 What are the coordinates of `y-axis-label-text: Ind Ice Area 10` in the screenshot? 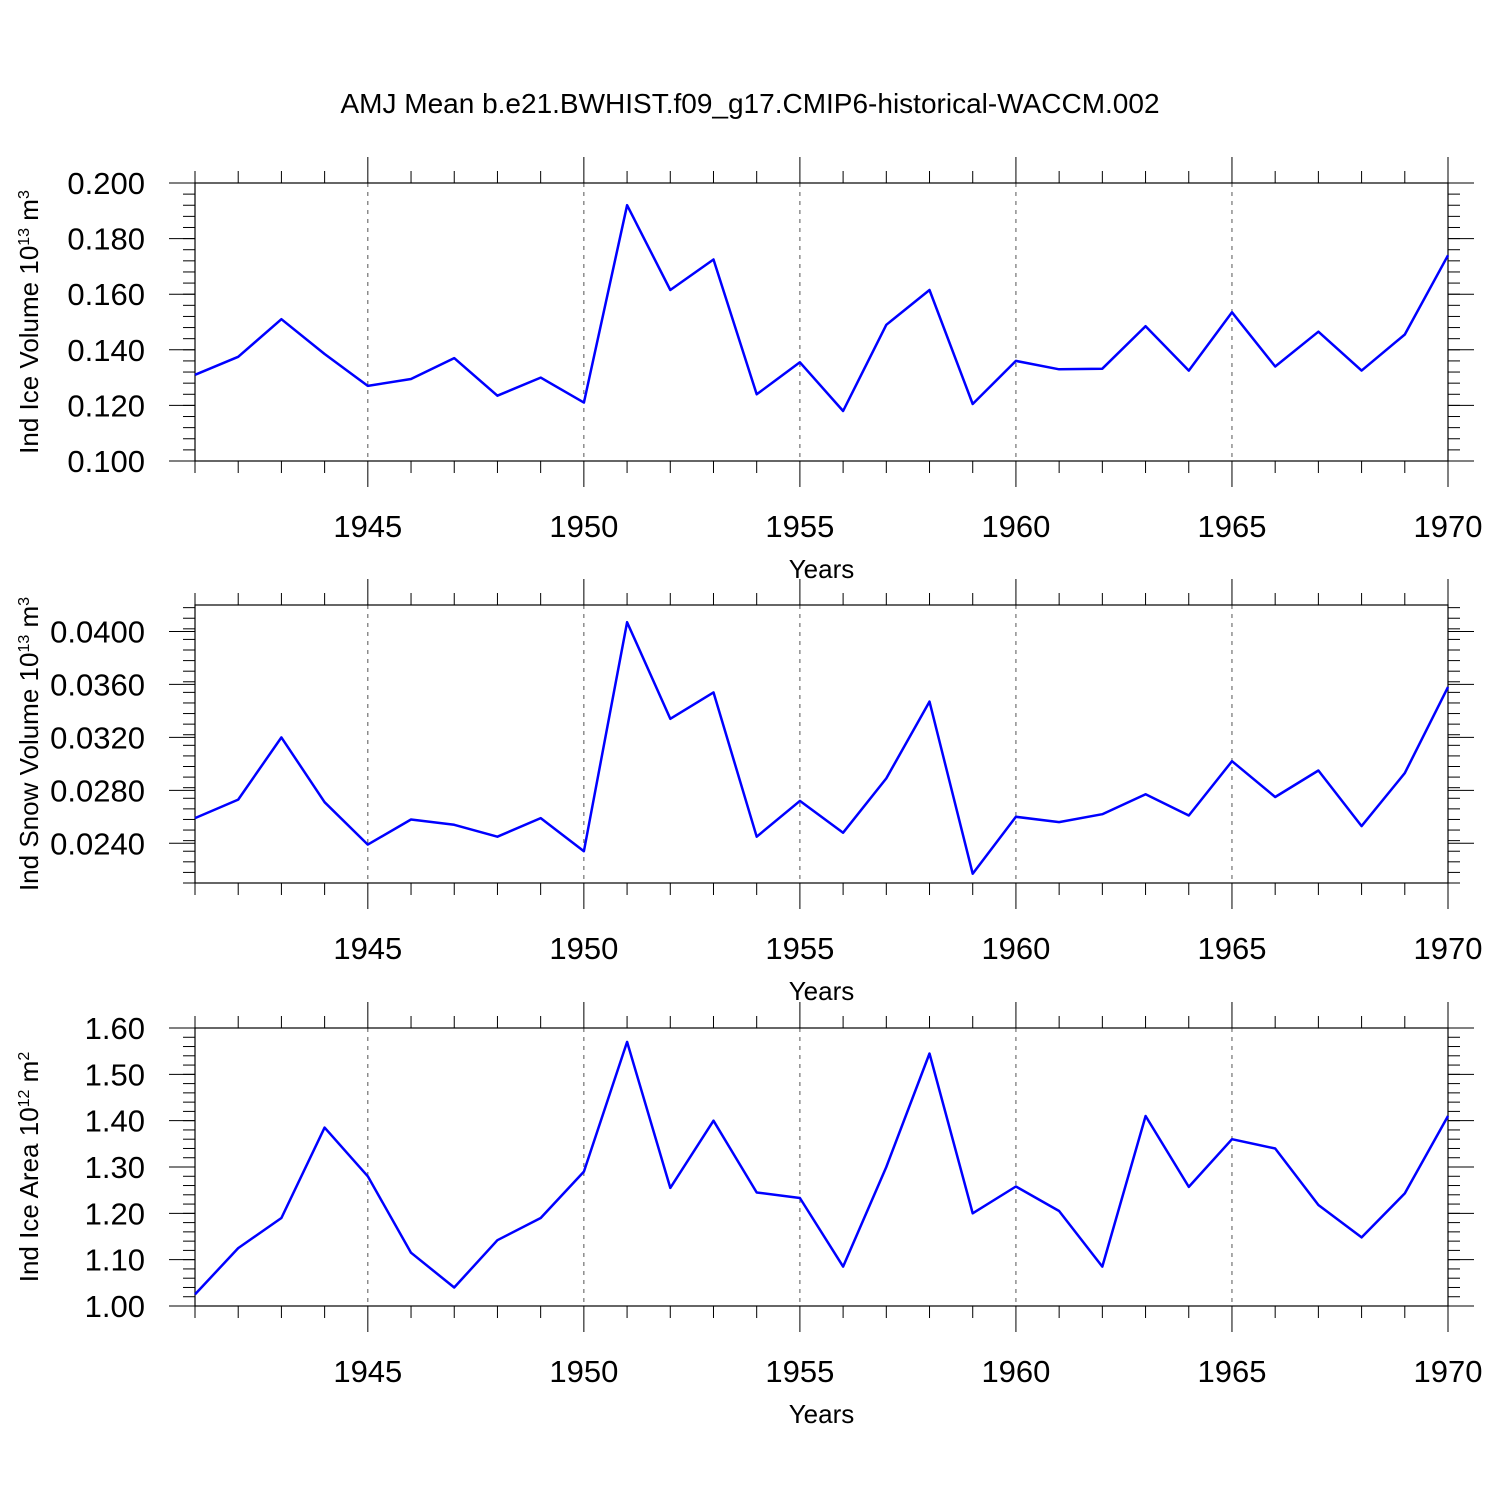 It's located at (29, 1194).